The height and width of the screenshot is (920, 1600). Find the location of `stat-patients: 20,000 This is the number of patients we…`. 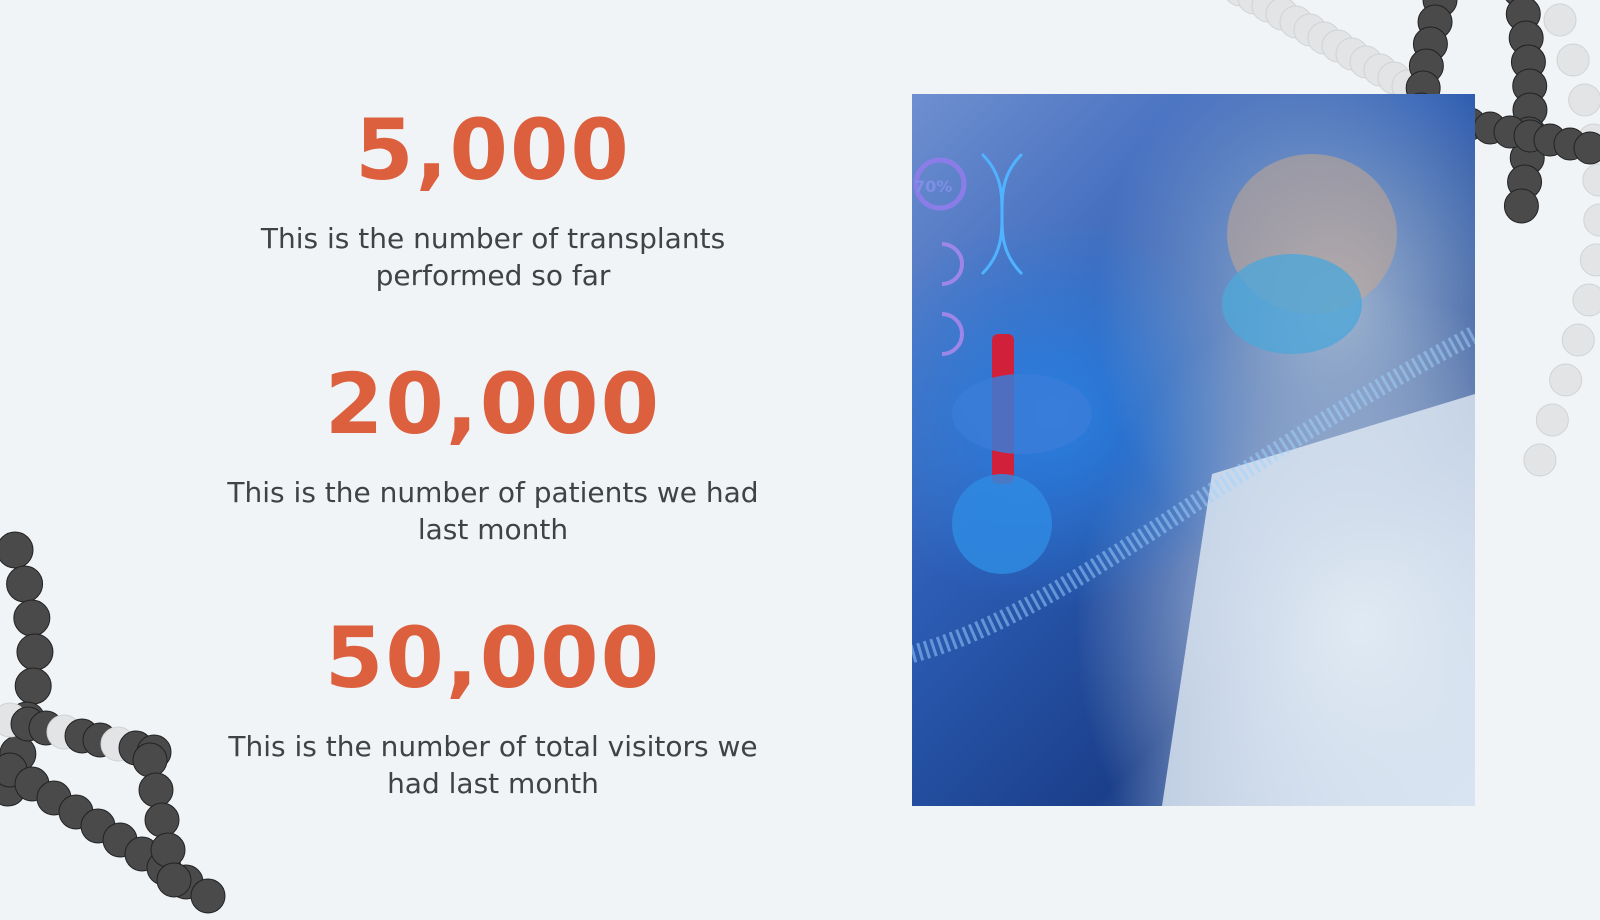

stat-patients: 20,000 This is the number of patients we… is located at coordinates (493, 455).